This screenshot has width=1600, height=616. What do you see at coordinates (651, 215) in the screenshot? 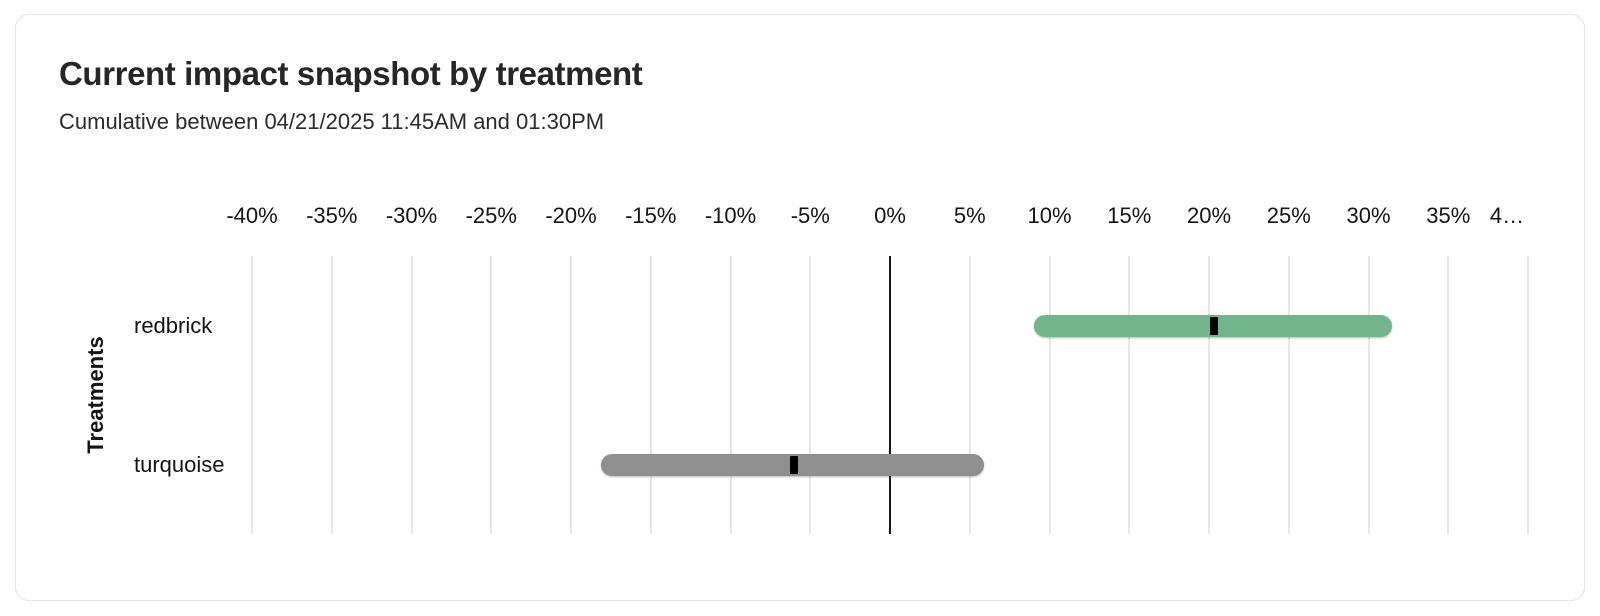
I see `x-axis-tick-label: -15%` at bounding box center [651, 215].